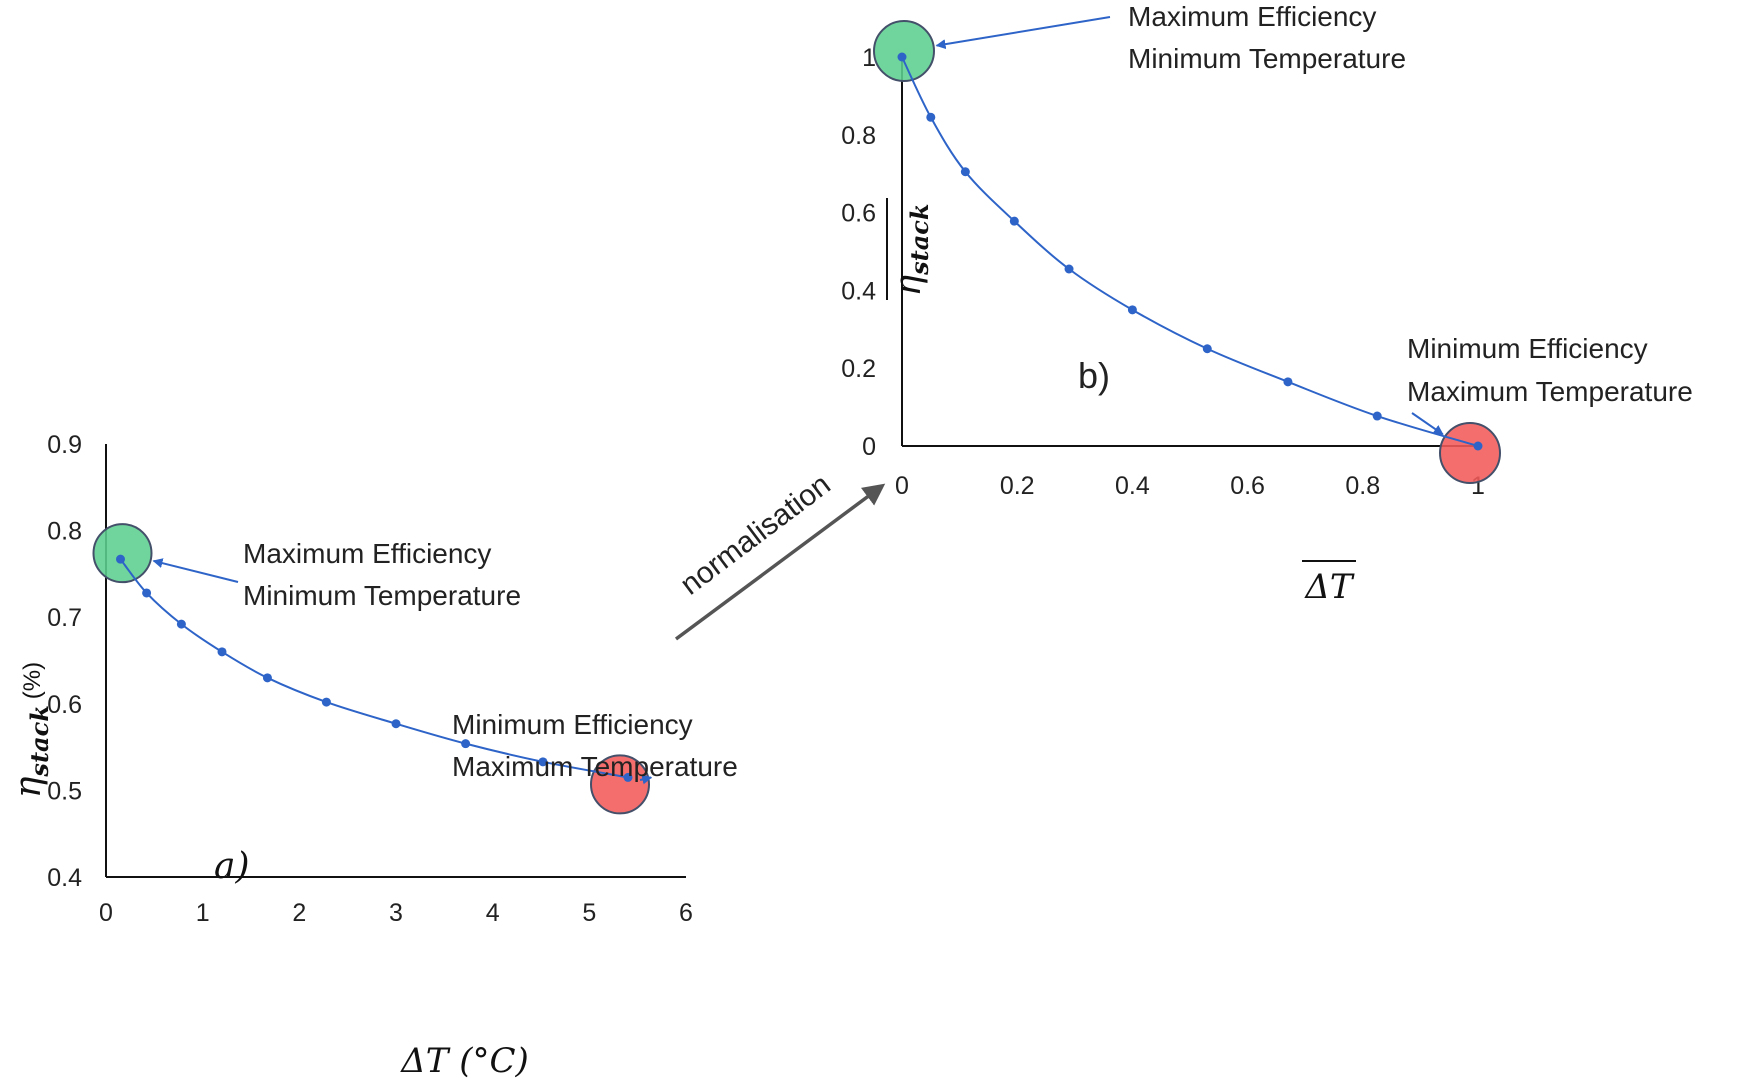 The width and height of the screenshot is (1750, 1086). I want to click on chart-a-annotation-max-line2: Minimum Temperature, so click(382, 595).